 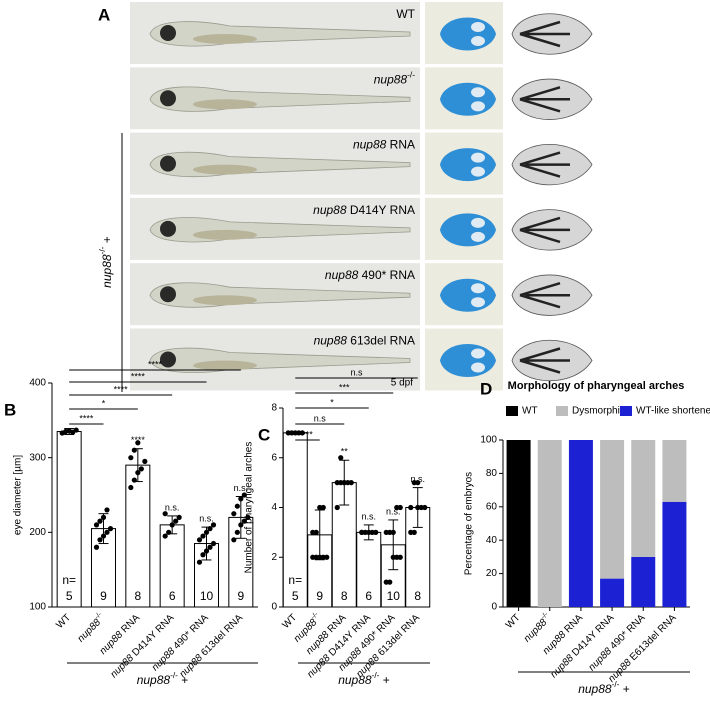 What do you see at coordinates (103, 596) in the screenshot?
I see `n-count: 9` at bounding box center [103, 596].